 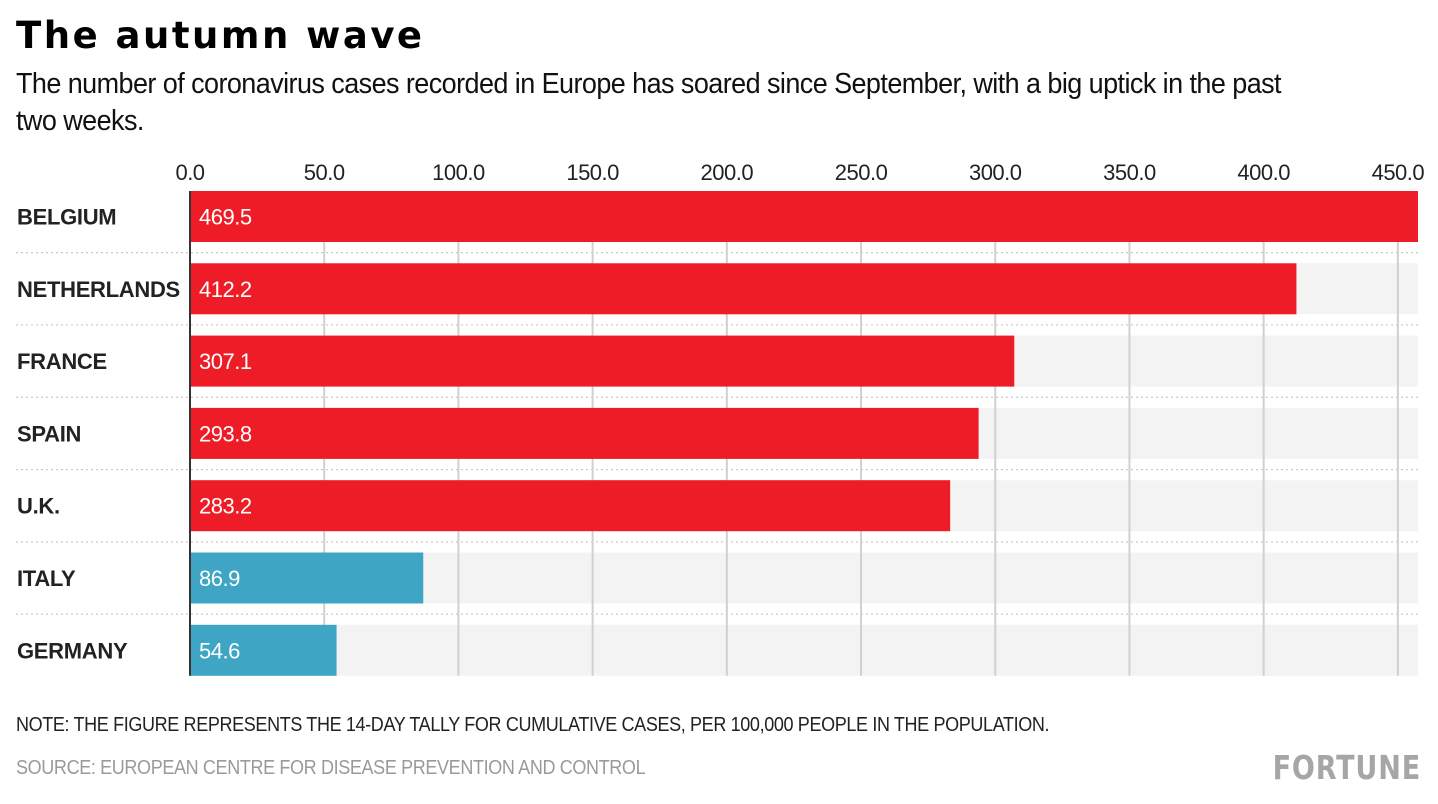 I want to click on x-tick-label: 300.0, so click(x=995, y=172).